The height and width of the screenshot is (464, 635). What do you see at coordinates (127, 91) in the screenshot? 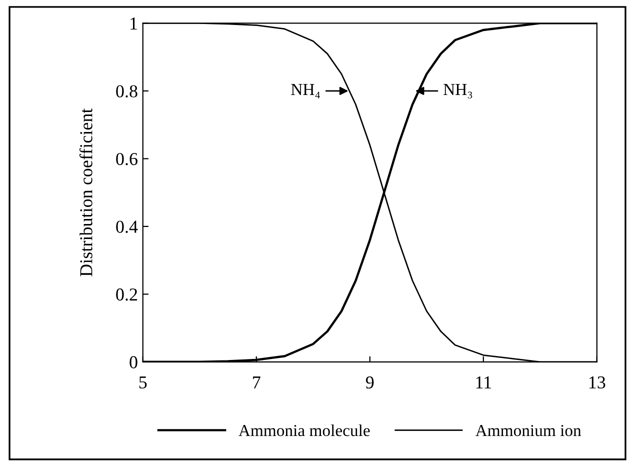
I see `y-tick-label: 0.8` at bounding box center [127, 91].